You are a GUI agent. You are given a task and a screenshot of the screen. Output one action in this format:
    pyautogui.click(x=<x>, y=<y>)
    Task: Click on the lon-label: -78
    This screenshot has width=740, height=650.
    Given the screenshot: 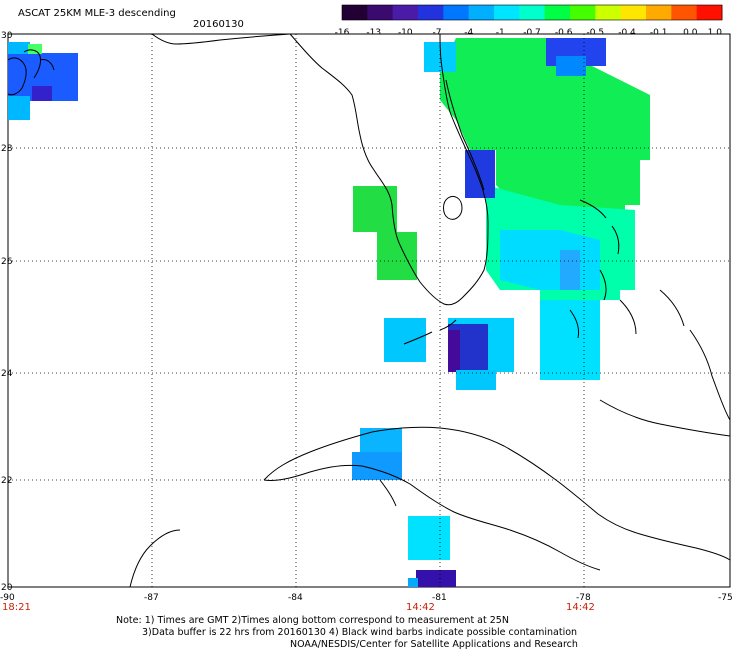 What is the action you would take?
    pyautogui.click(x=583, y=598)
    